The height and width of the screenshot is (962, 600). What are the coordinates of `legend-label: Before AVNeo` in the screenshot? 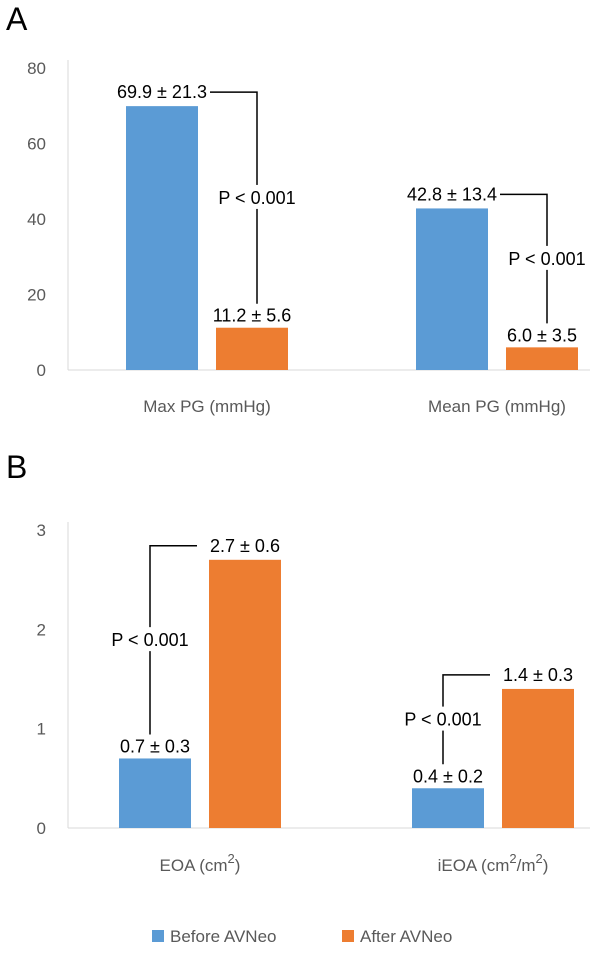 It's located at (223, 936).